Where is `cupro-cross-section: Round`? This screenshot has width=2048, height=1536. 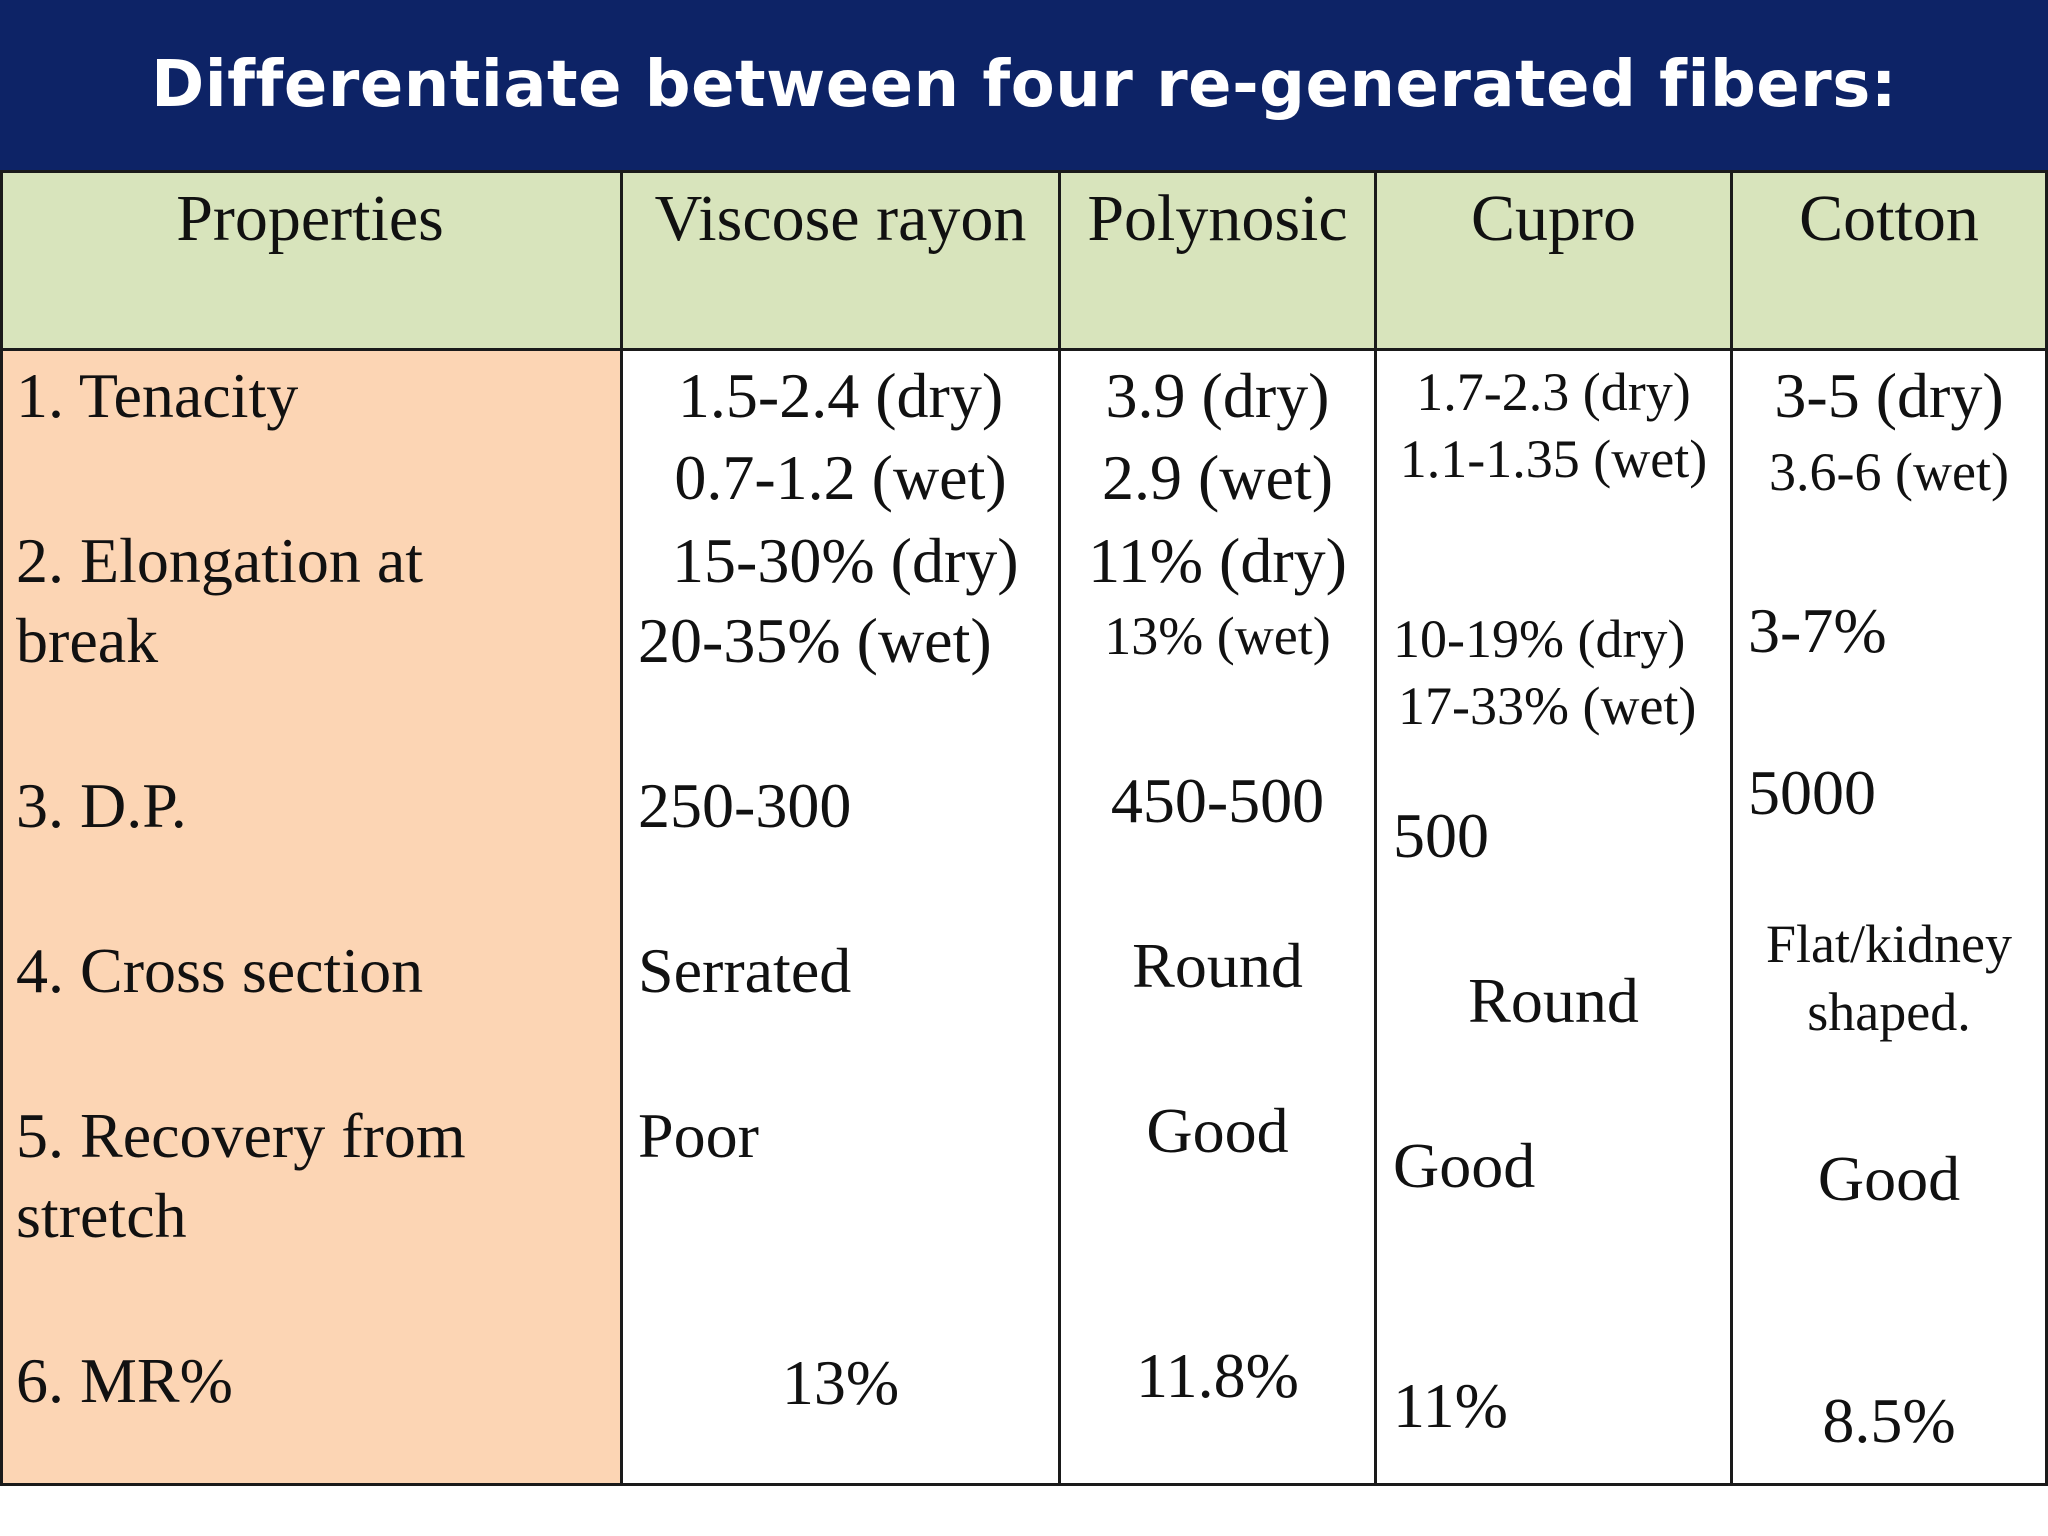
cupro-cross-section: Round is located at coordinates (1553, 1000).